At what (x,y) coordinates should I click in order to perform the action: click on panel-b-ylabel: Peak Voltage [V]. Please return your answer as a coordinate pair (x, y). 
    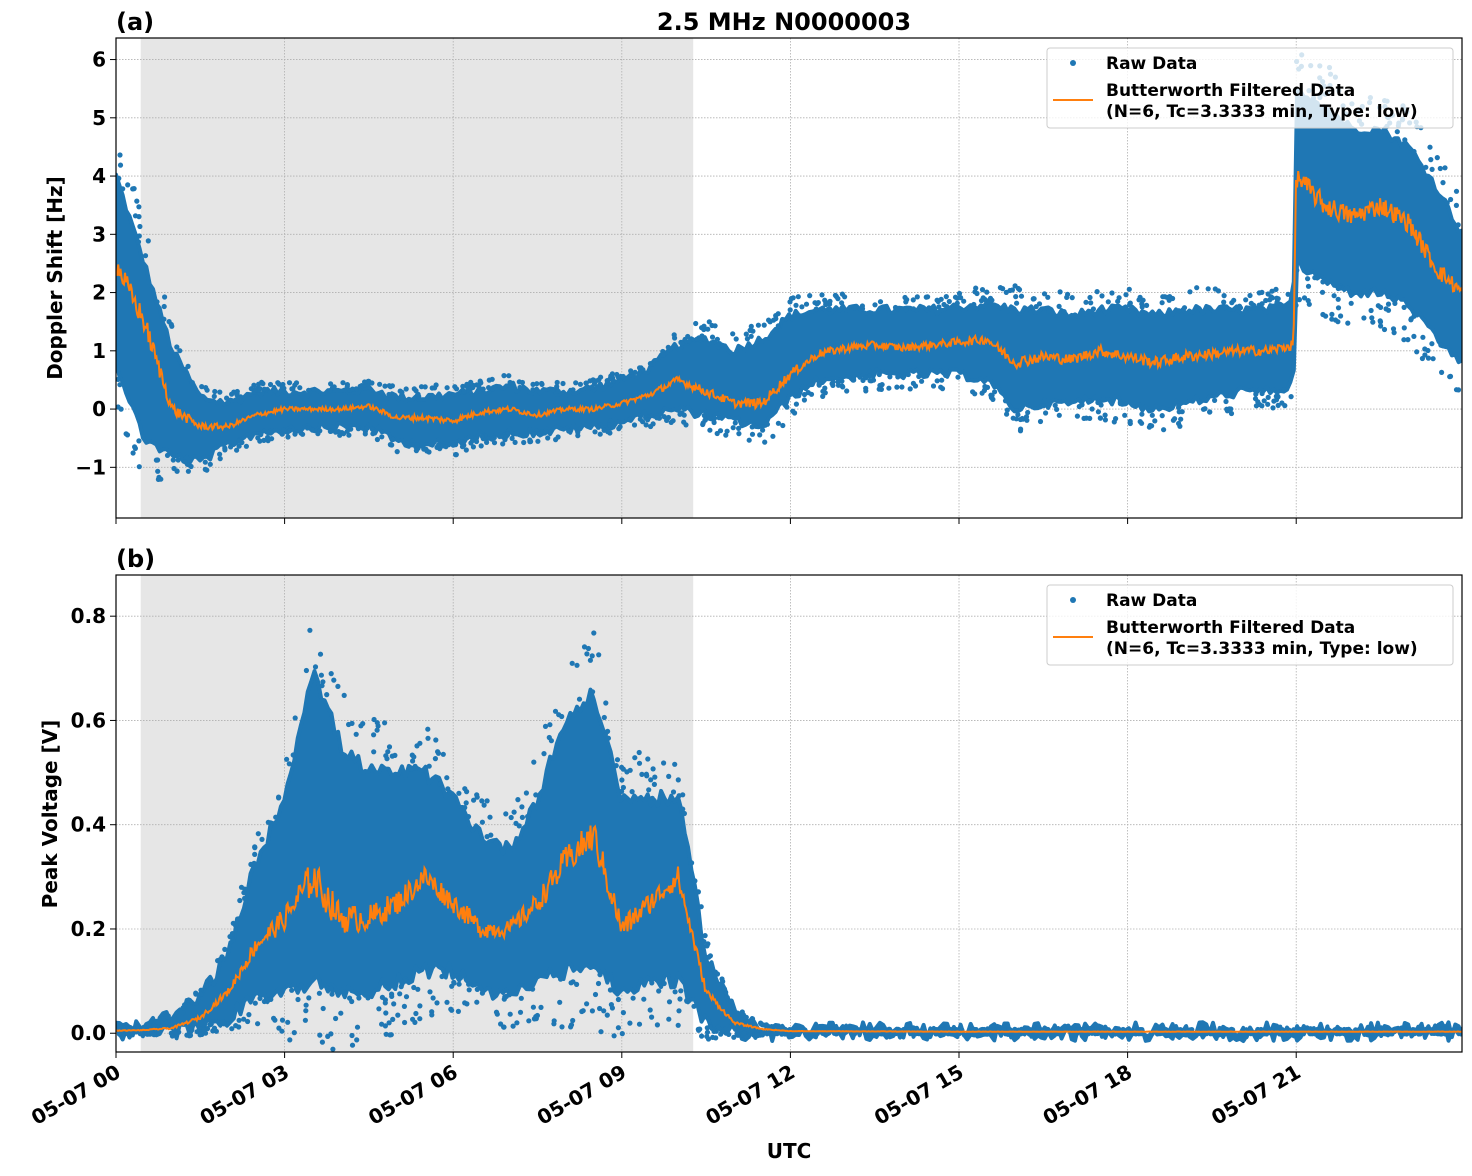
    Looking at the image, I should click on (50, 814).